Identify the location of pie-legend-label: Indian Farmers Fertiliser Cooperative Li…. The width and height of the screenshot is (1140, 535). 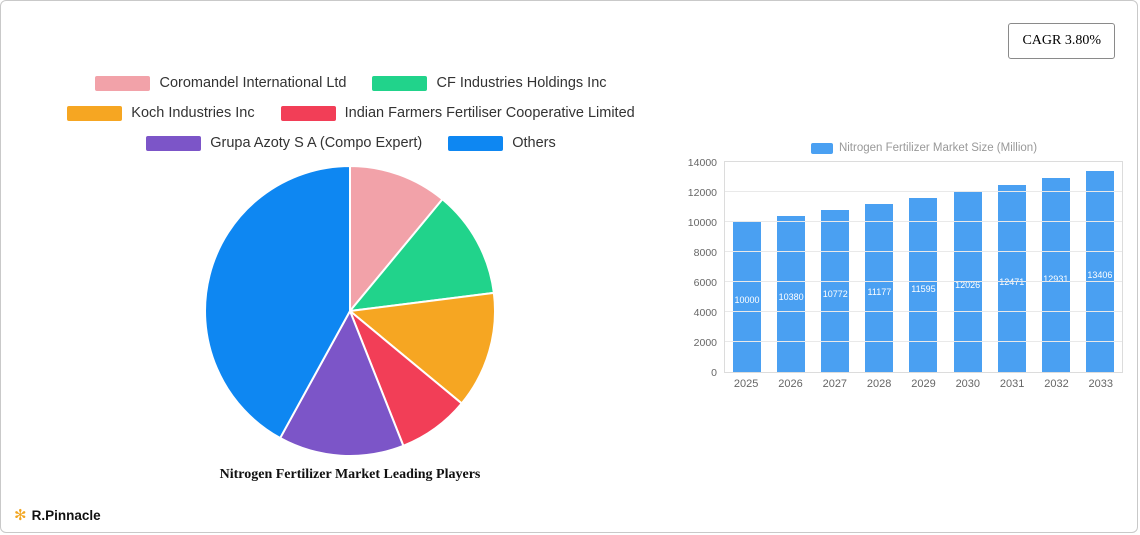
(489, 113).